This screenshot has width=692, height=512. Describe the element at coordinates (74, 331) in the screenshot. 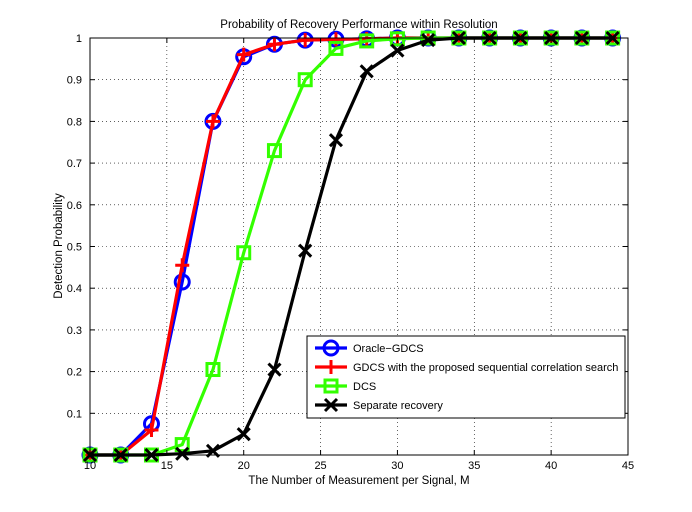

I see `y-tick-label: 0.3` at that location.